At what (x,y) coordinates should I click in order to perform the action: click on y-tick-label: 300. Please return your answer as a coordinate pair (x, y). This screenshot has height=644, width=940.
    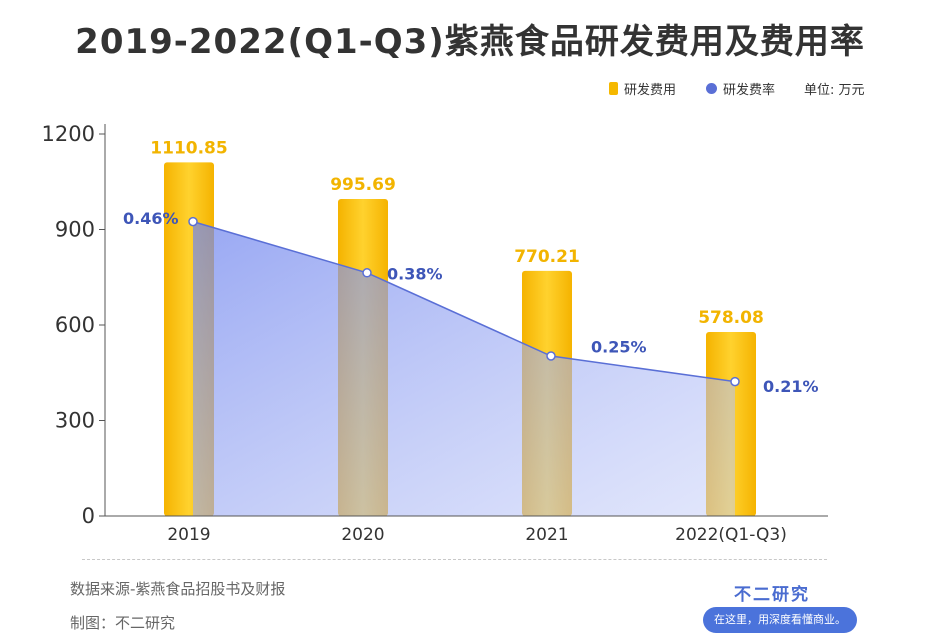
    Looking at the image, I should click on (75, 421).